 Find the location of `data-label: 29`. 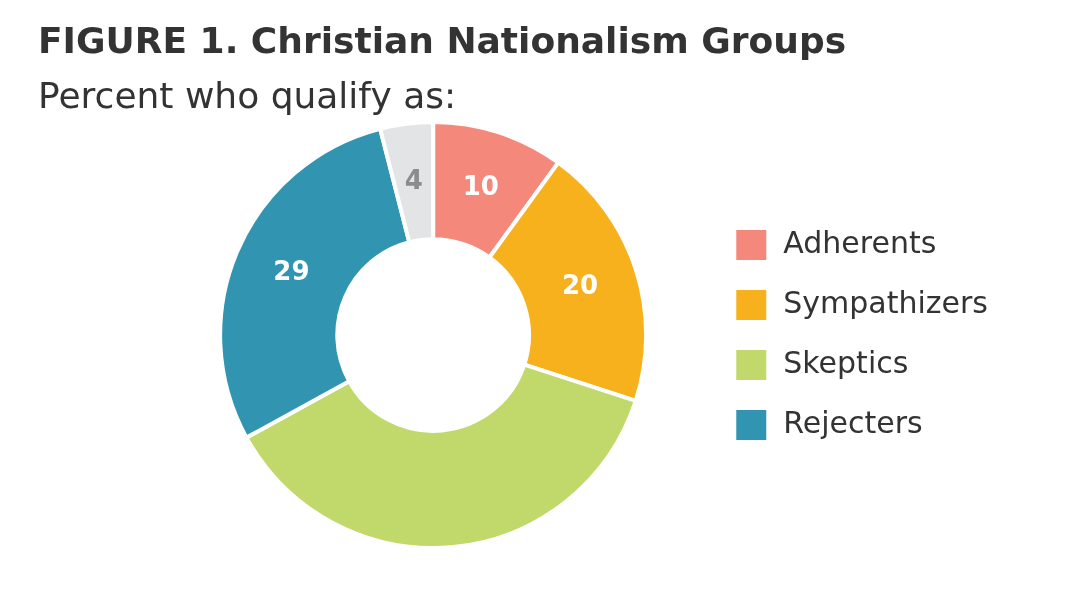

data-label: 29 is located at coordinates (291, 271).